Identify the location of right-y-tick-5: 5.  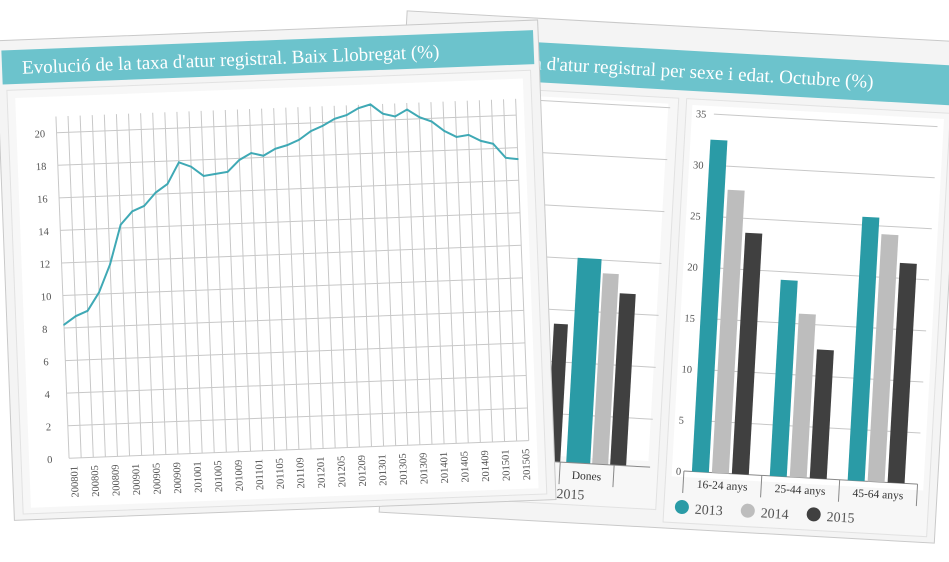
(681, 421).